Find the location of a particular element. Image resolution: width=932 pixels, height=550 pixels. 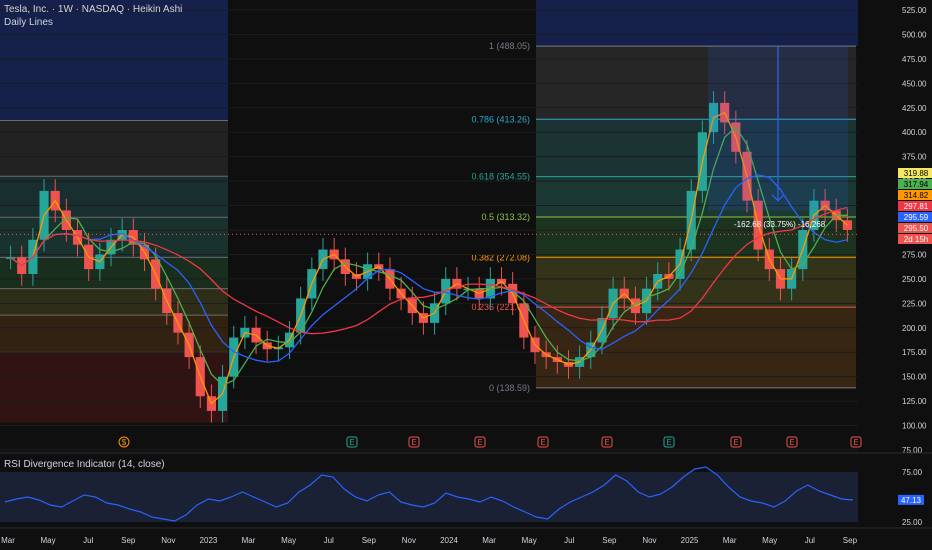

fib-level-label: 0.236 (221.06) is located at coordinates (500, 307).